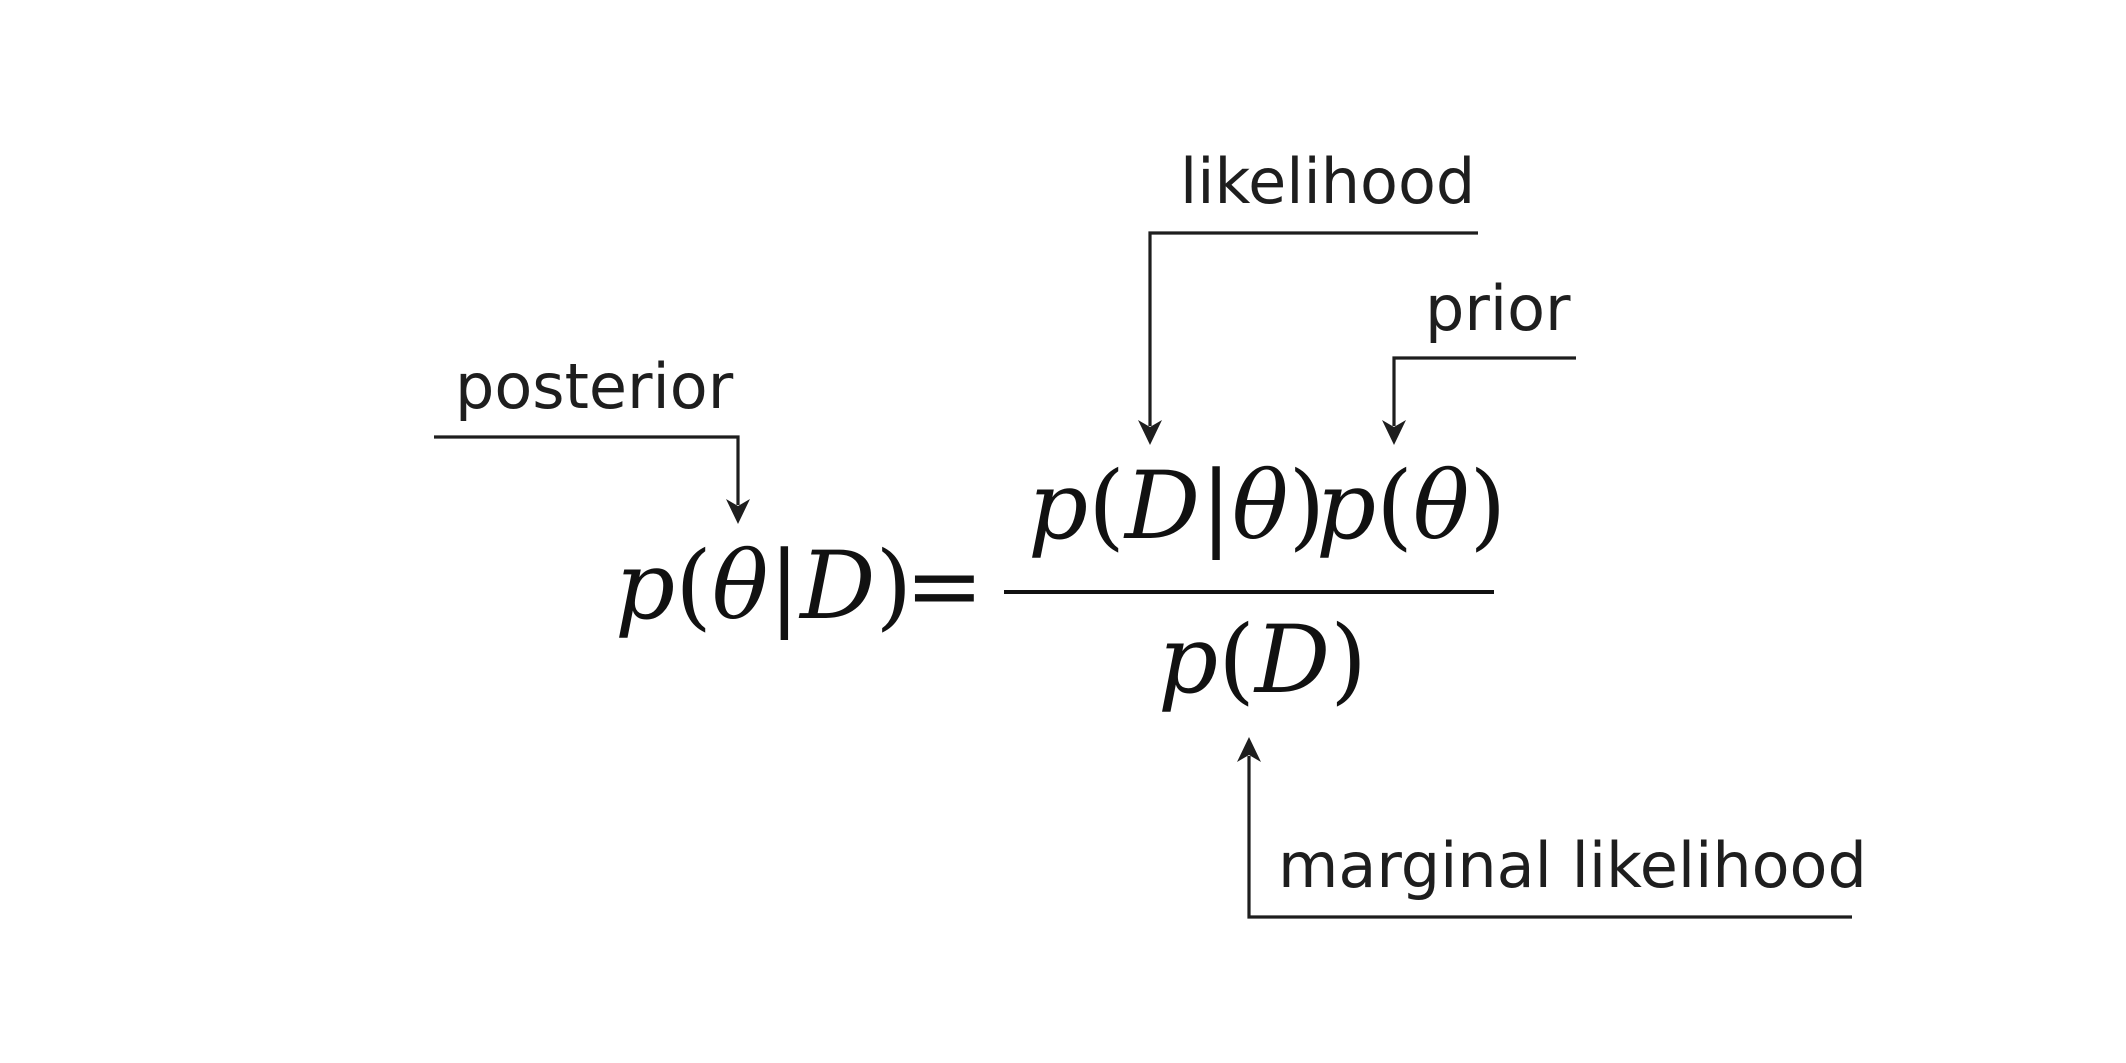 This screenshot has width=2126, height=1063. What do you see at coordinates (1307, 506) in the screenshot?
I see `num-lik-close-paren: )` at bounding box center [1307, 506].